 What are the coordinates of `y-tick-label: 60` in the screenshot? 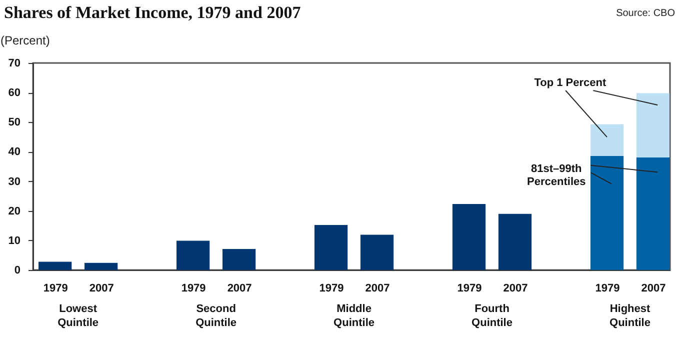 It's located at (14, 93).